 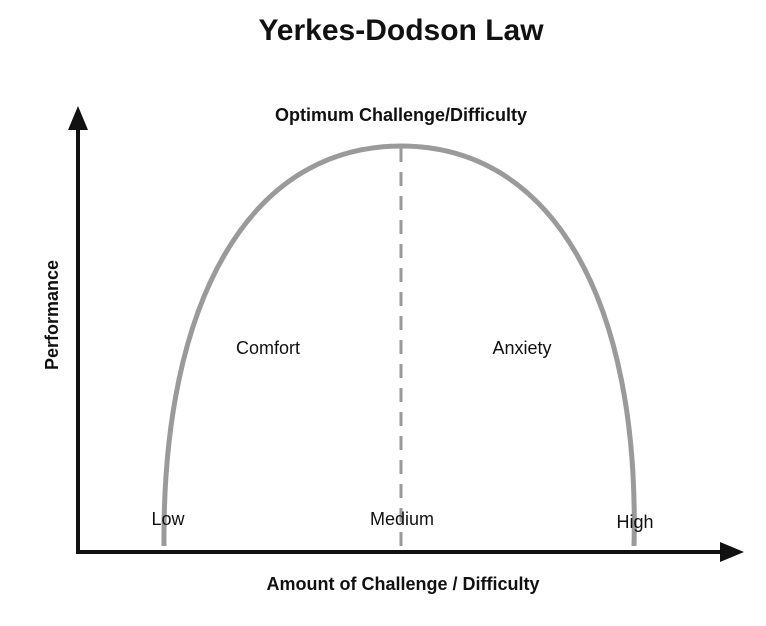 What do you see at coordinates (78, 118) in the screenshot?
I see `y-axis-arrow-icon` at bounding box center [78, 118].